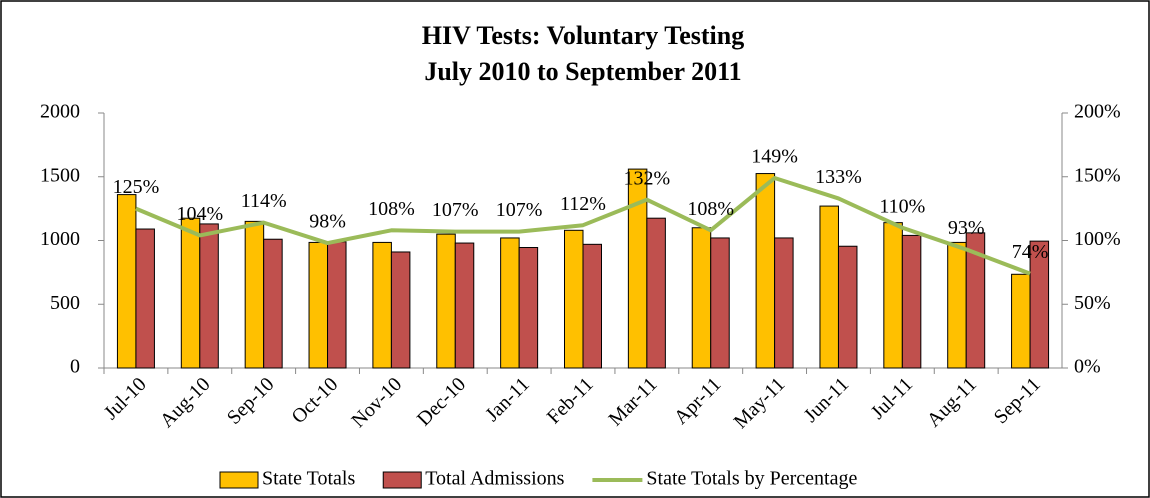 Image resolution: width=1150 pixels, height=498 pixels. Describe the element at coordinates (1087, 367) in the screenshot. I see `y2-tick-label: 0%` at that location.